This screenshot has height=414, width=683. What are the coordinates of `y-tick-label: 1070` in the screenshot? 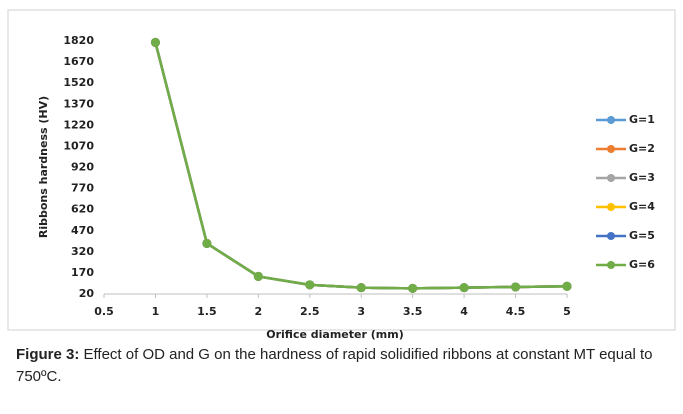 It's located at (78, 145).